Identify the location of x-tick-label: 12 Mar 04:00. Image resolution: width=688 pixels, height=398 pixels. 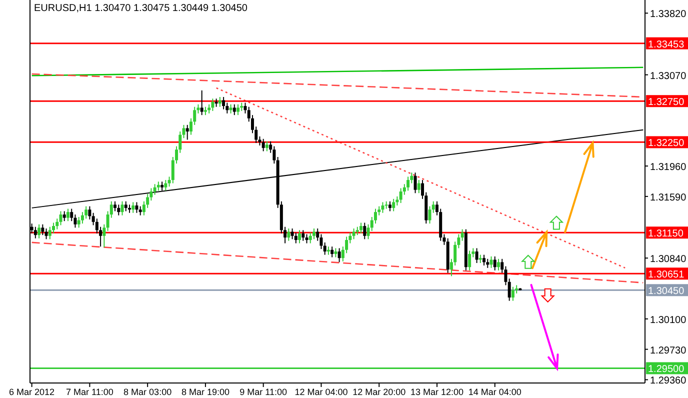
(321, 392).